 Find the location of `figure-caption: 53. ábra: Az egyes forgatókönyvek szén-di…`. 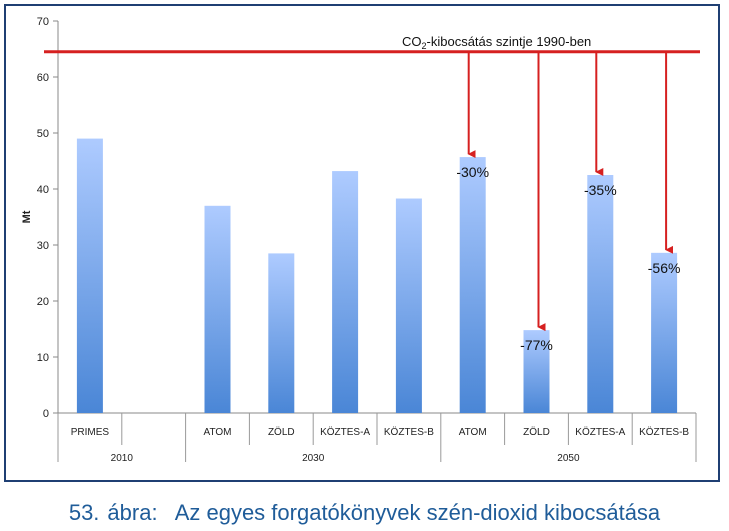

figure-caption: 53. ábra: Az egyes forgatókönyvek szén-di… is located at coordinates (364, 513).